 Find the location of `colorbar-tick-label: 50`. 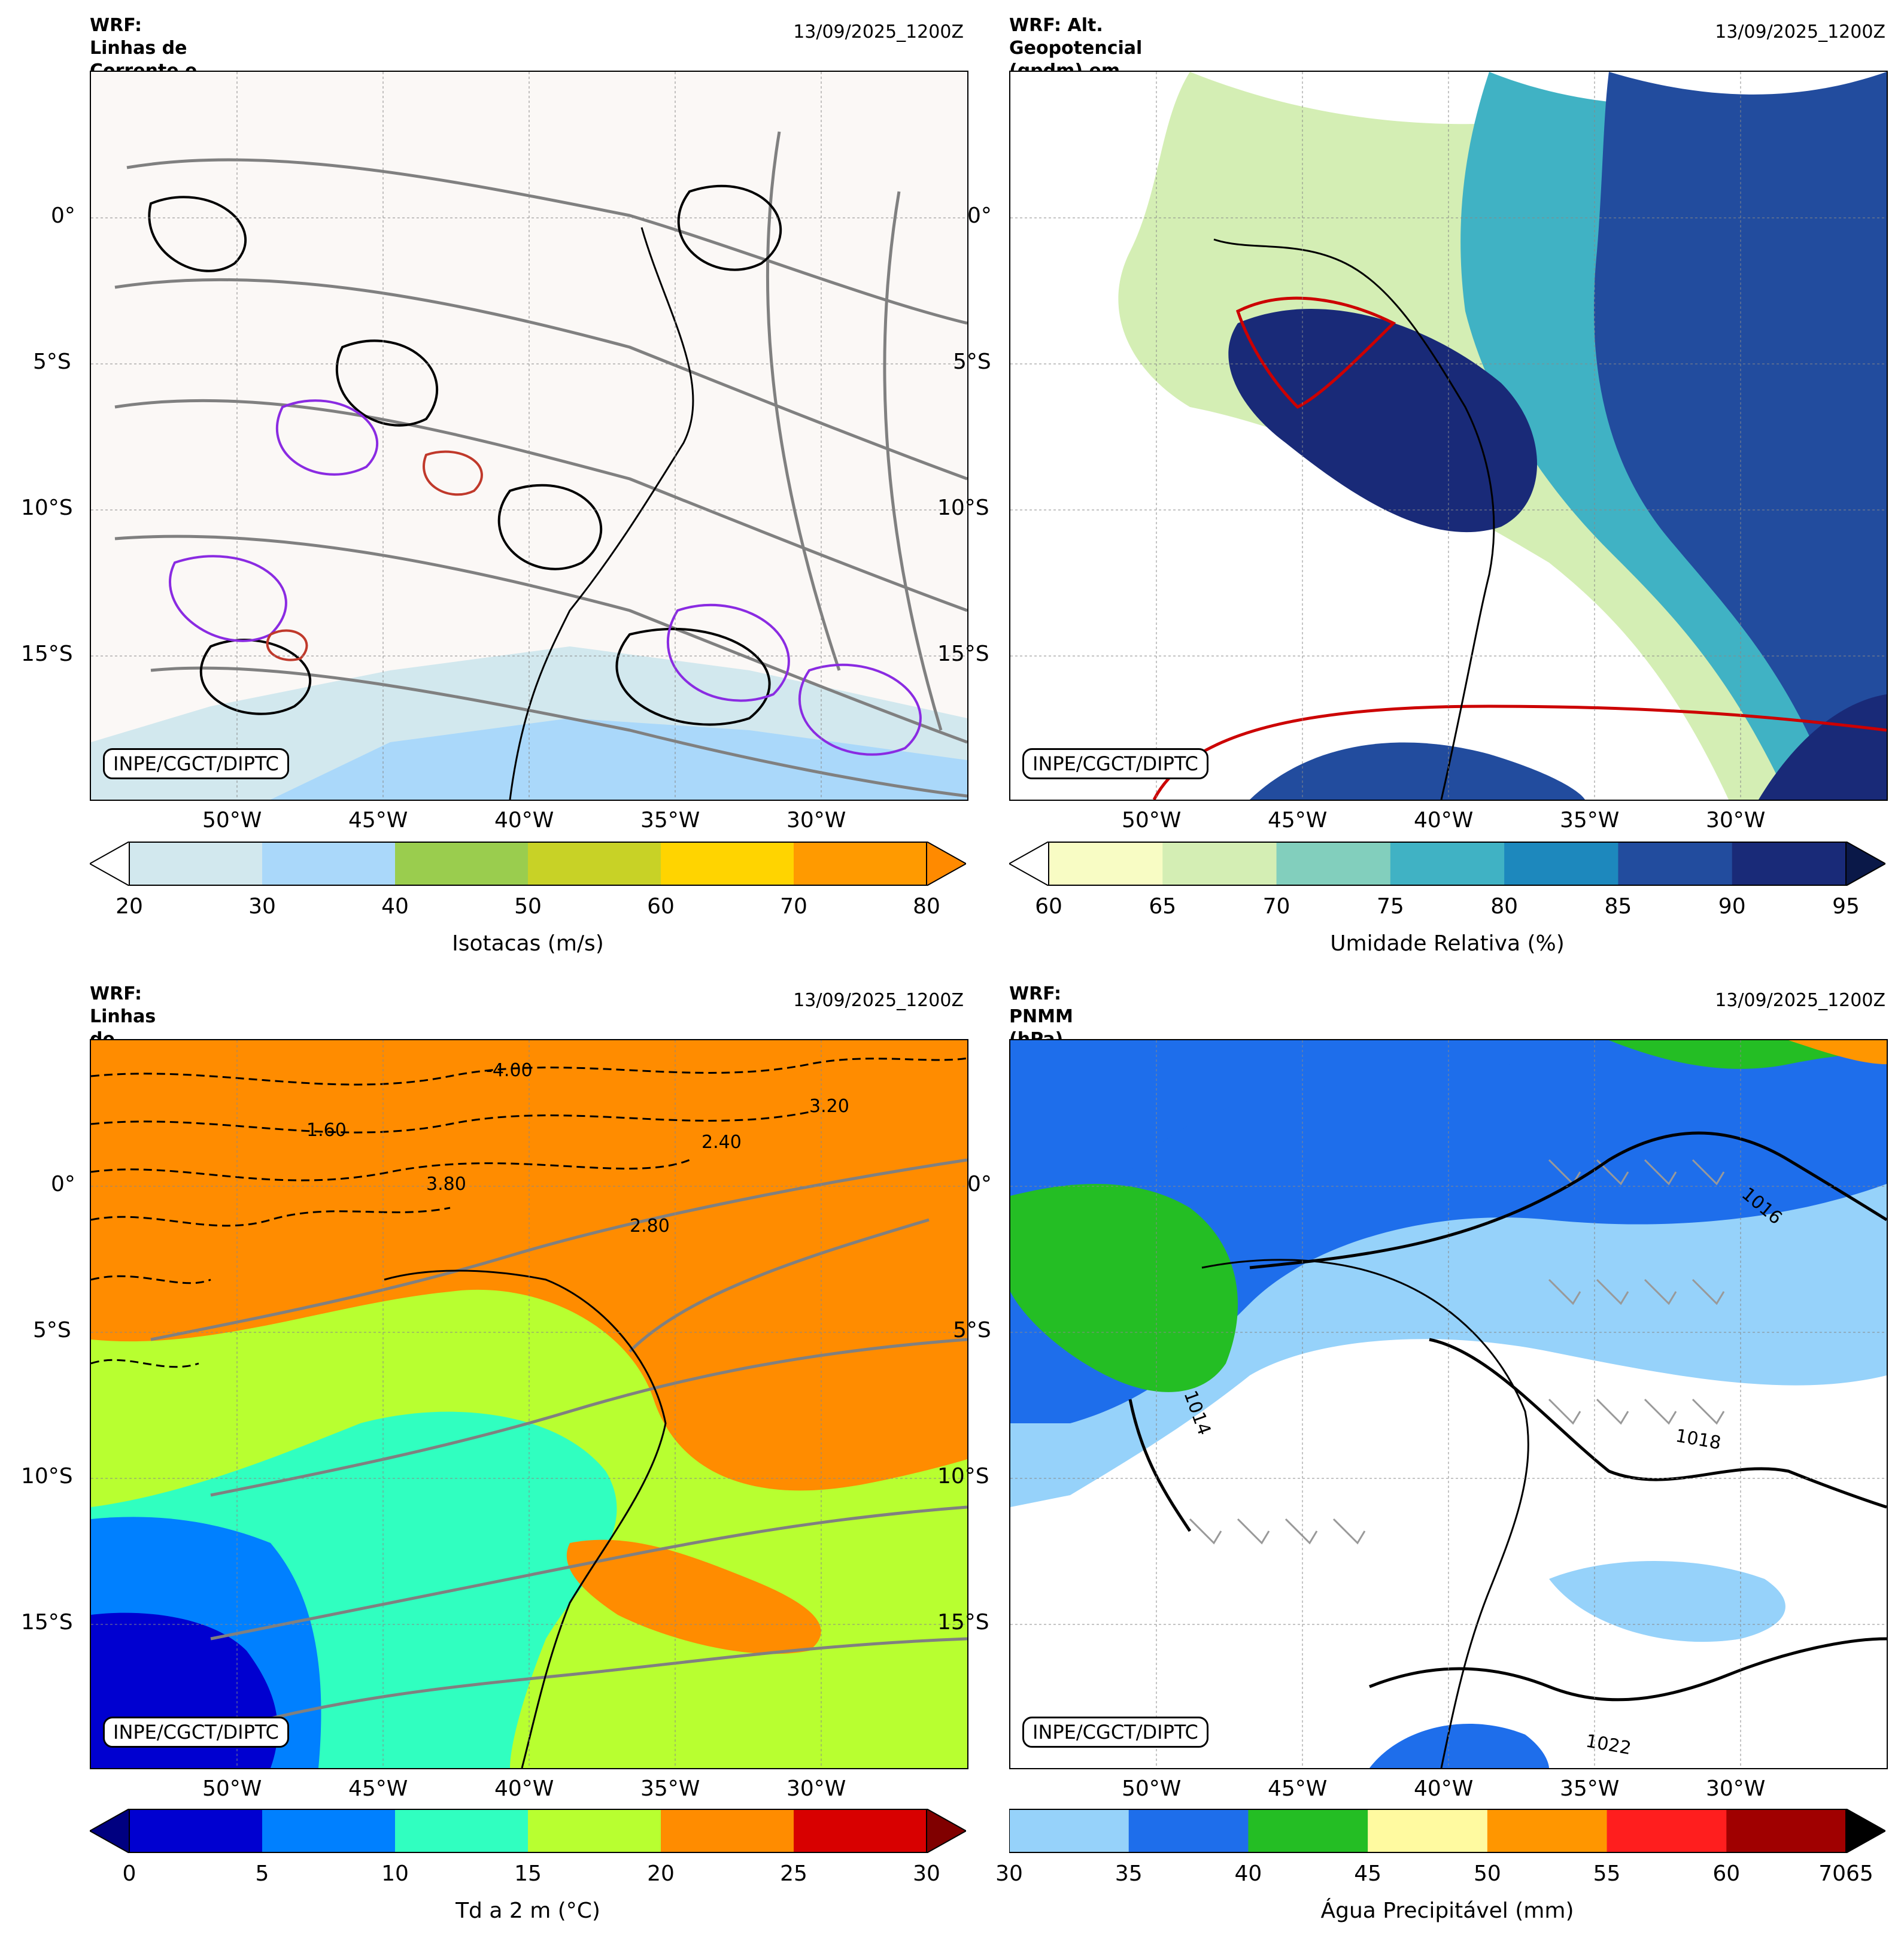

colorbar-tick-label: 50 is located at coordinates (1487, 1873).